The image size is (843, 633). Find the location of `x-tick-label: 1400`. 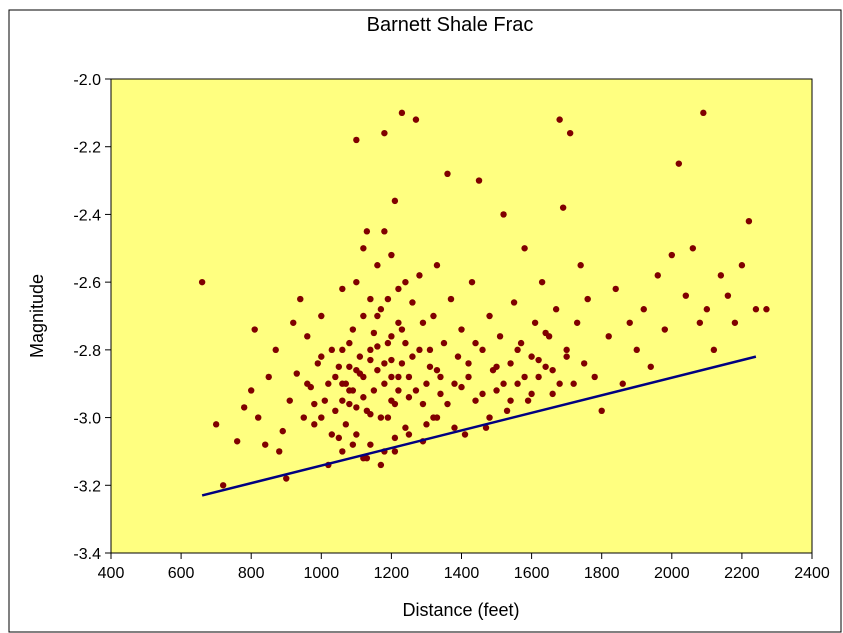

x-tick-label: 1400 is located at coordinates (462, 573).